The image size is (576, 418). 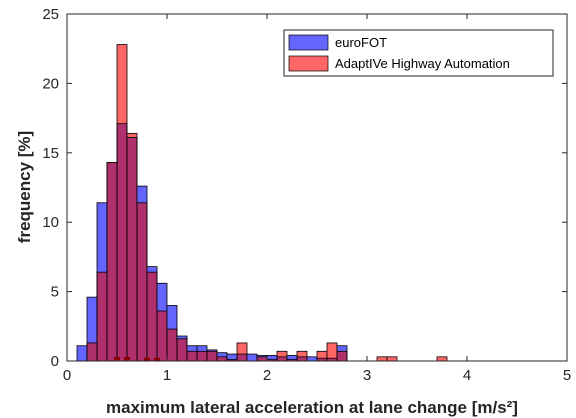 What do you see at coordinates (467, 375) in the screenshot?
I see `x-tick-label: 4` at bounding box center [467, 375].